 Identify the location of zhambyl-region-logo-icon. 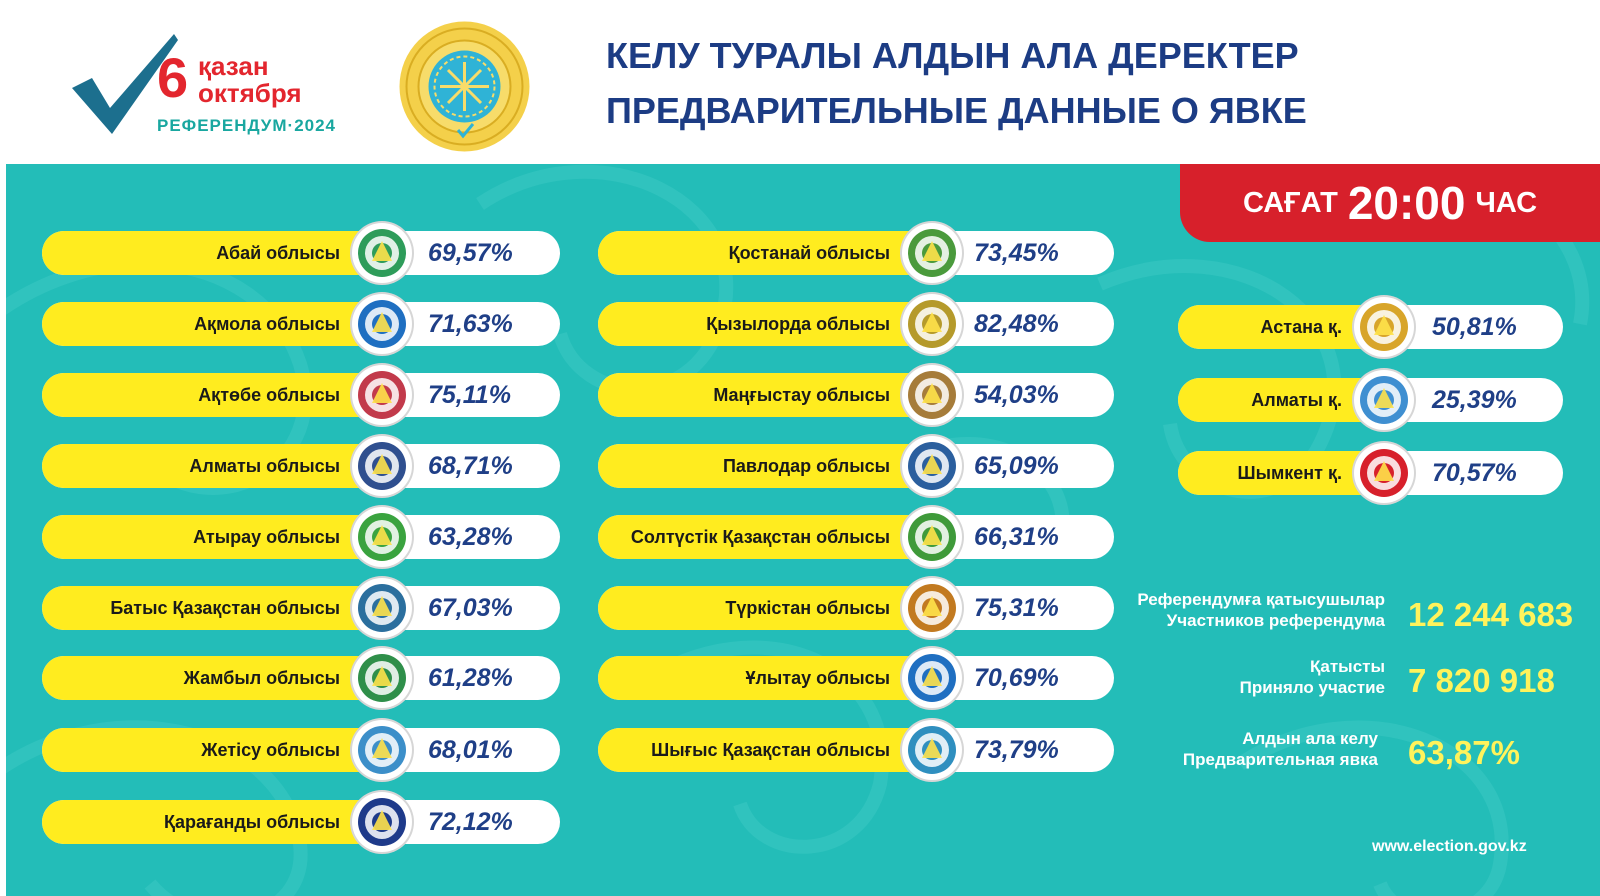
(382, 678).